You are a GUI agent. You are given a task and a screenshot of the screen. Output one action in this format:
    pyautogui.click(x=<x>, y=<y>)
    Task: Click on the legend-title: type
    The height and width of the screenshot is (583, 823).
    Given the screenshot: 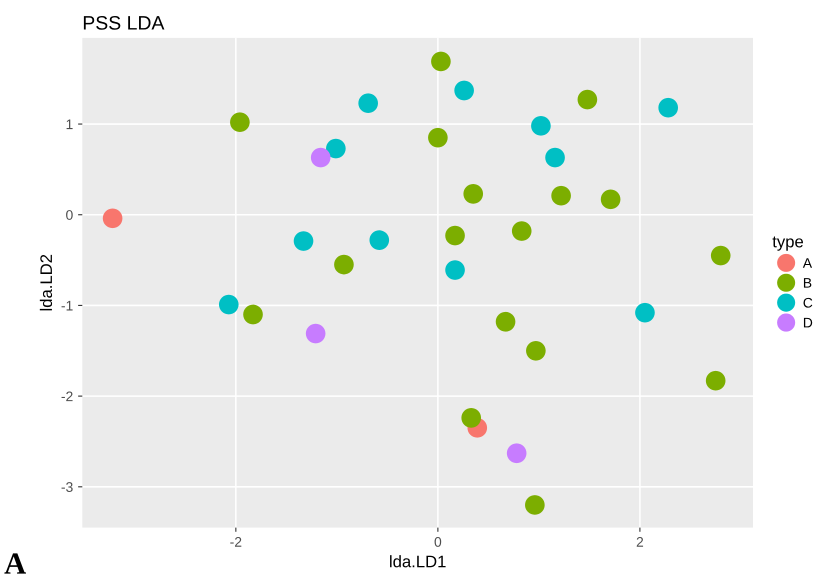 What is the action you would take?
    pyautogui.click(x=788, y=243)
    